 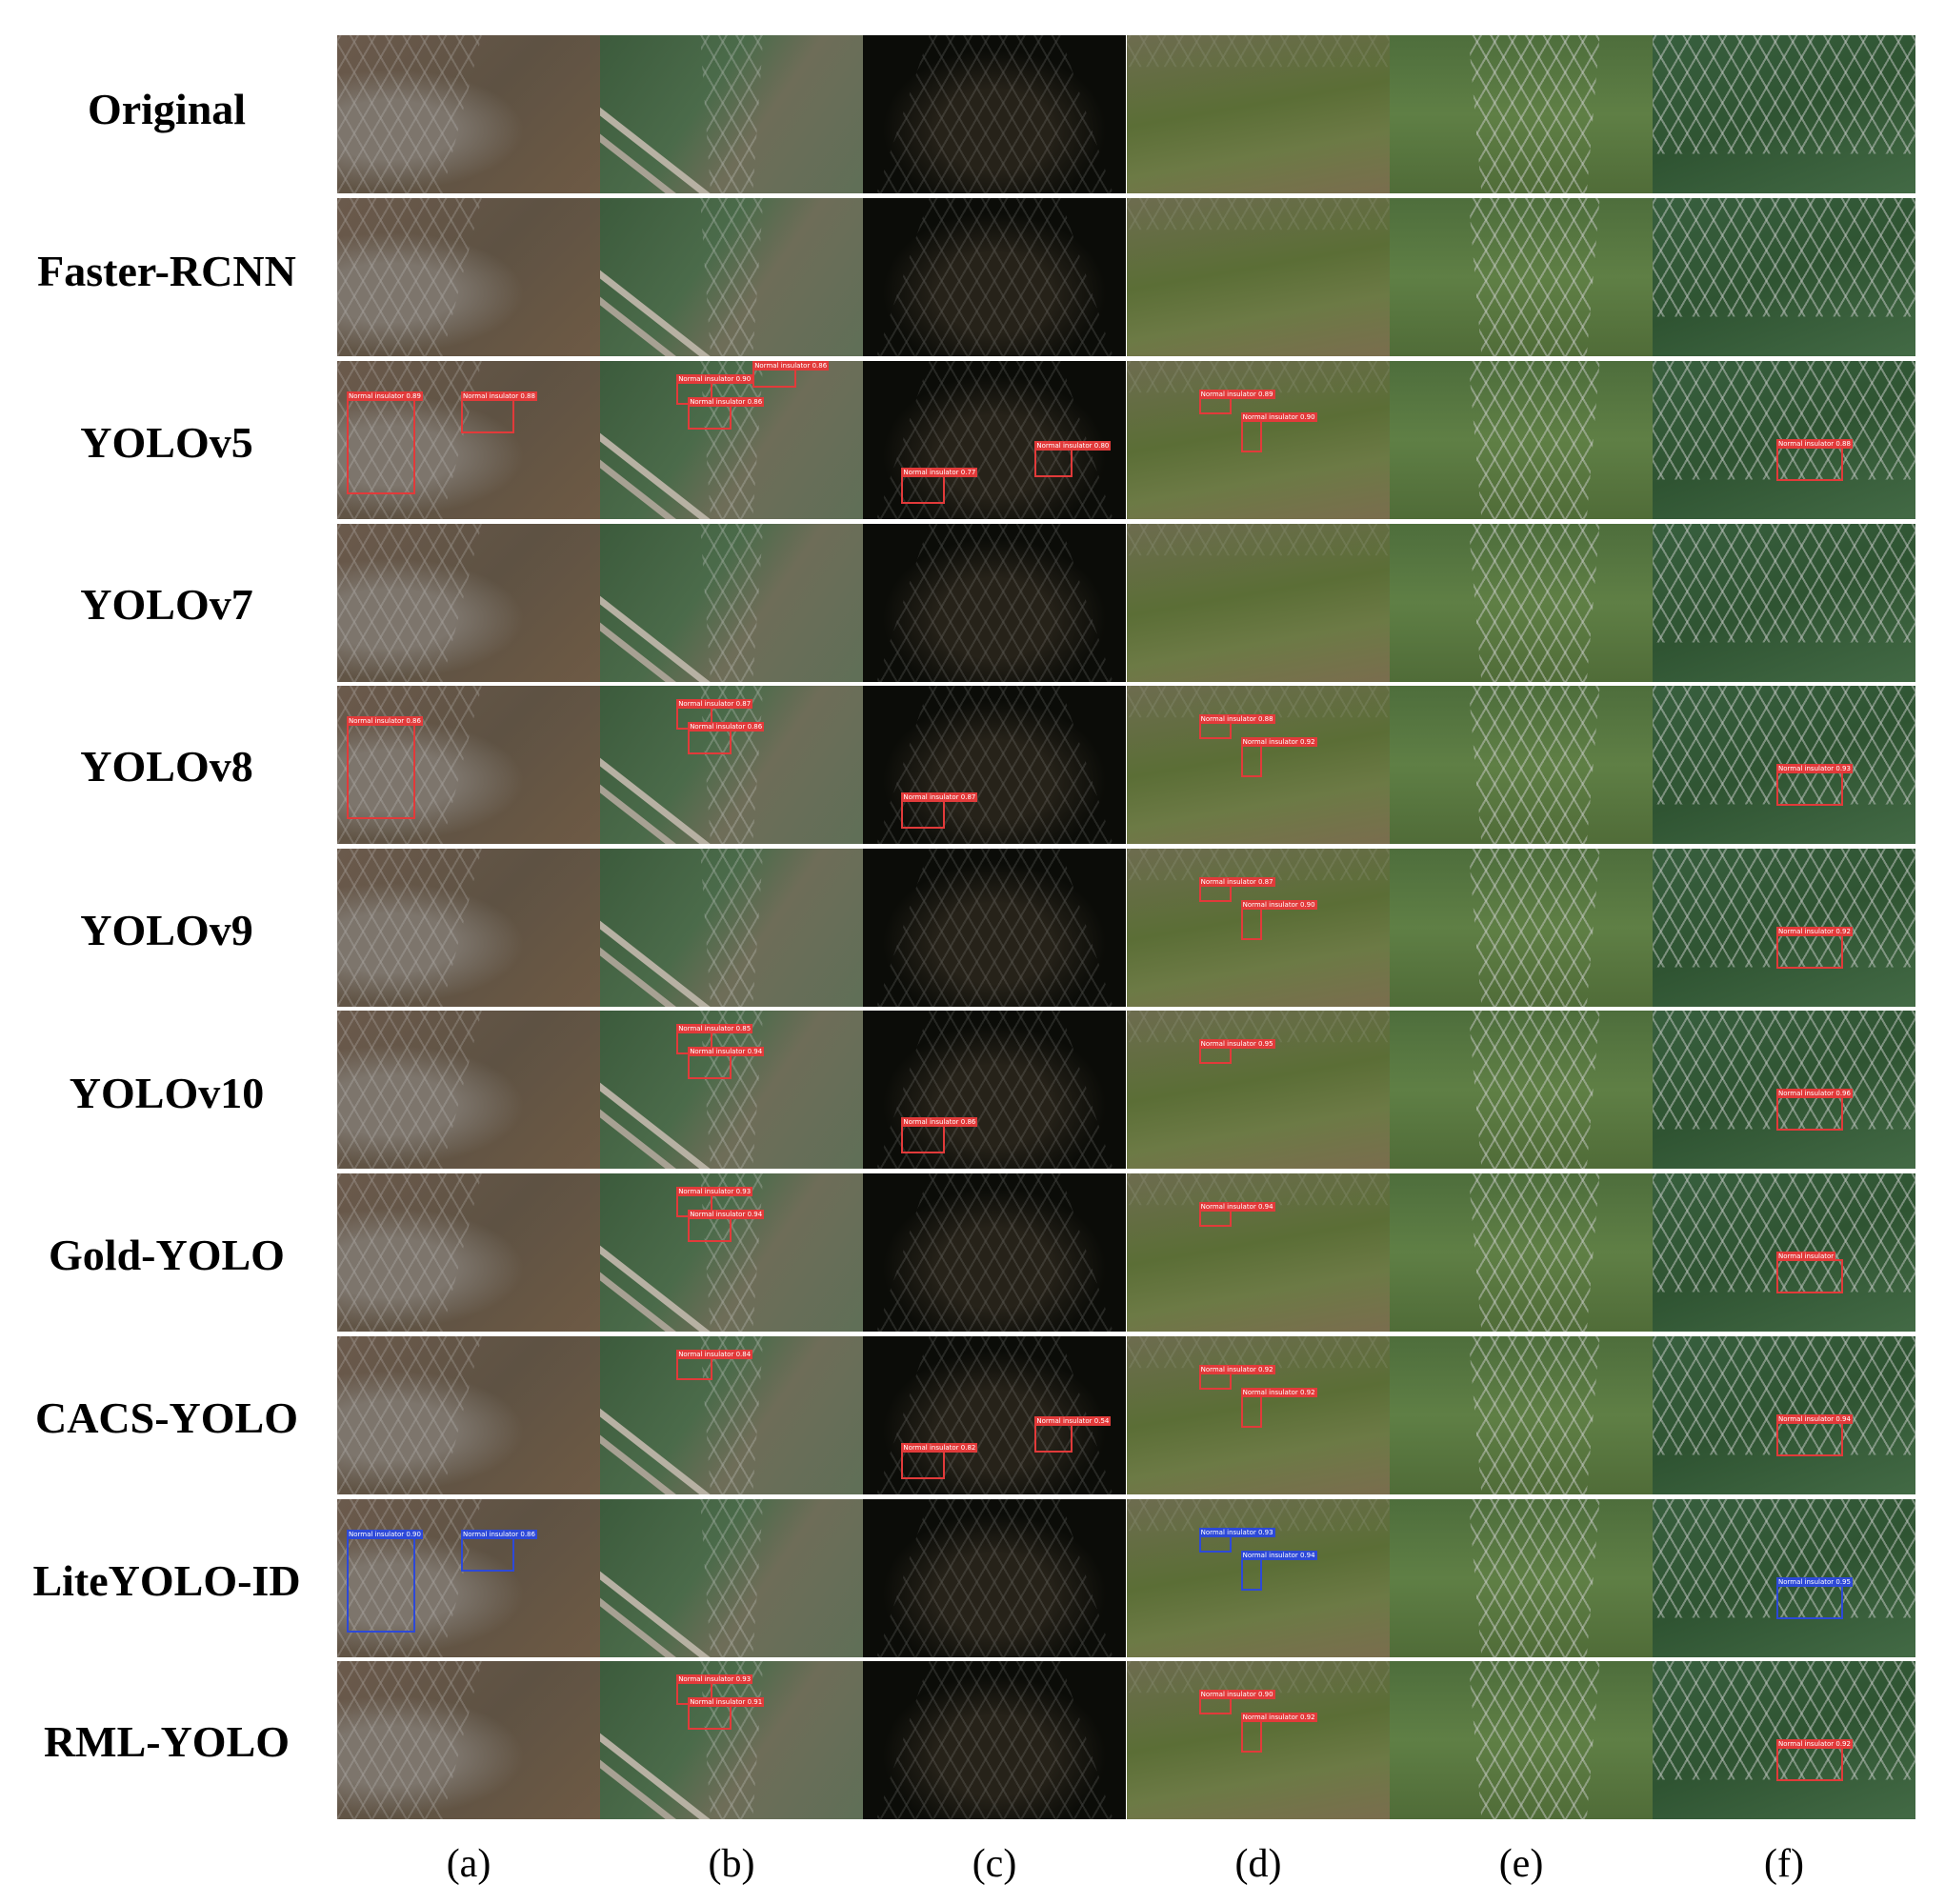 I want to click on detection-box: Normal insulator 0.90, so click(x=1278, y=920).